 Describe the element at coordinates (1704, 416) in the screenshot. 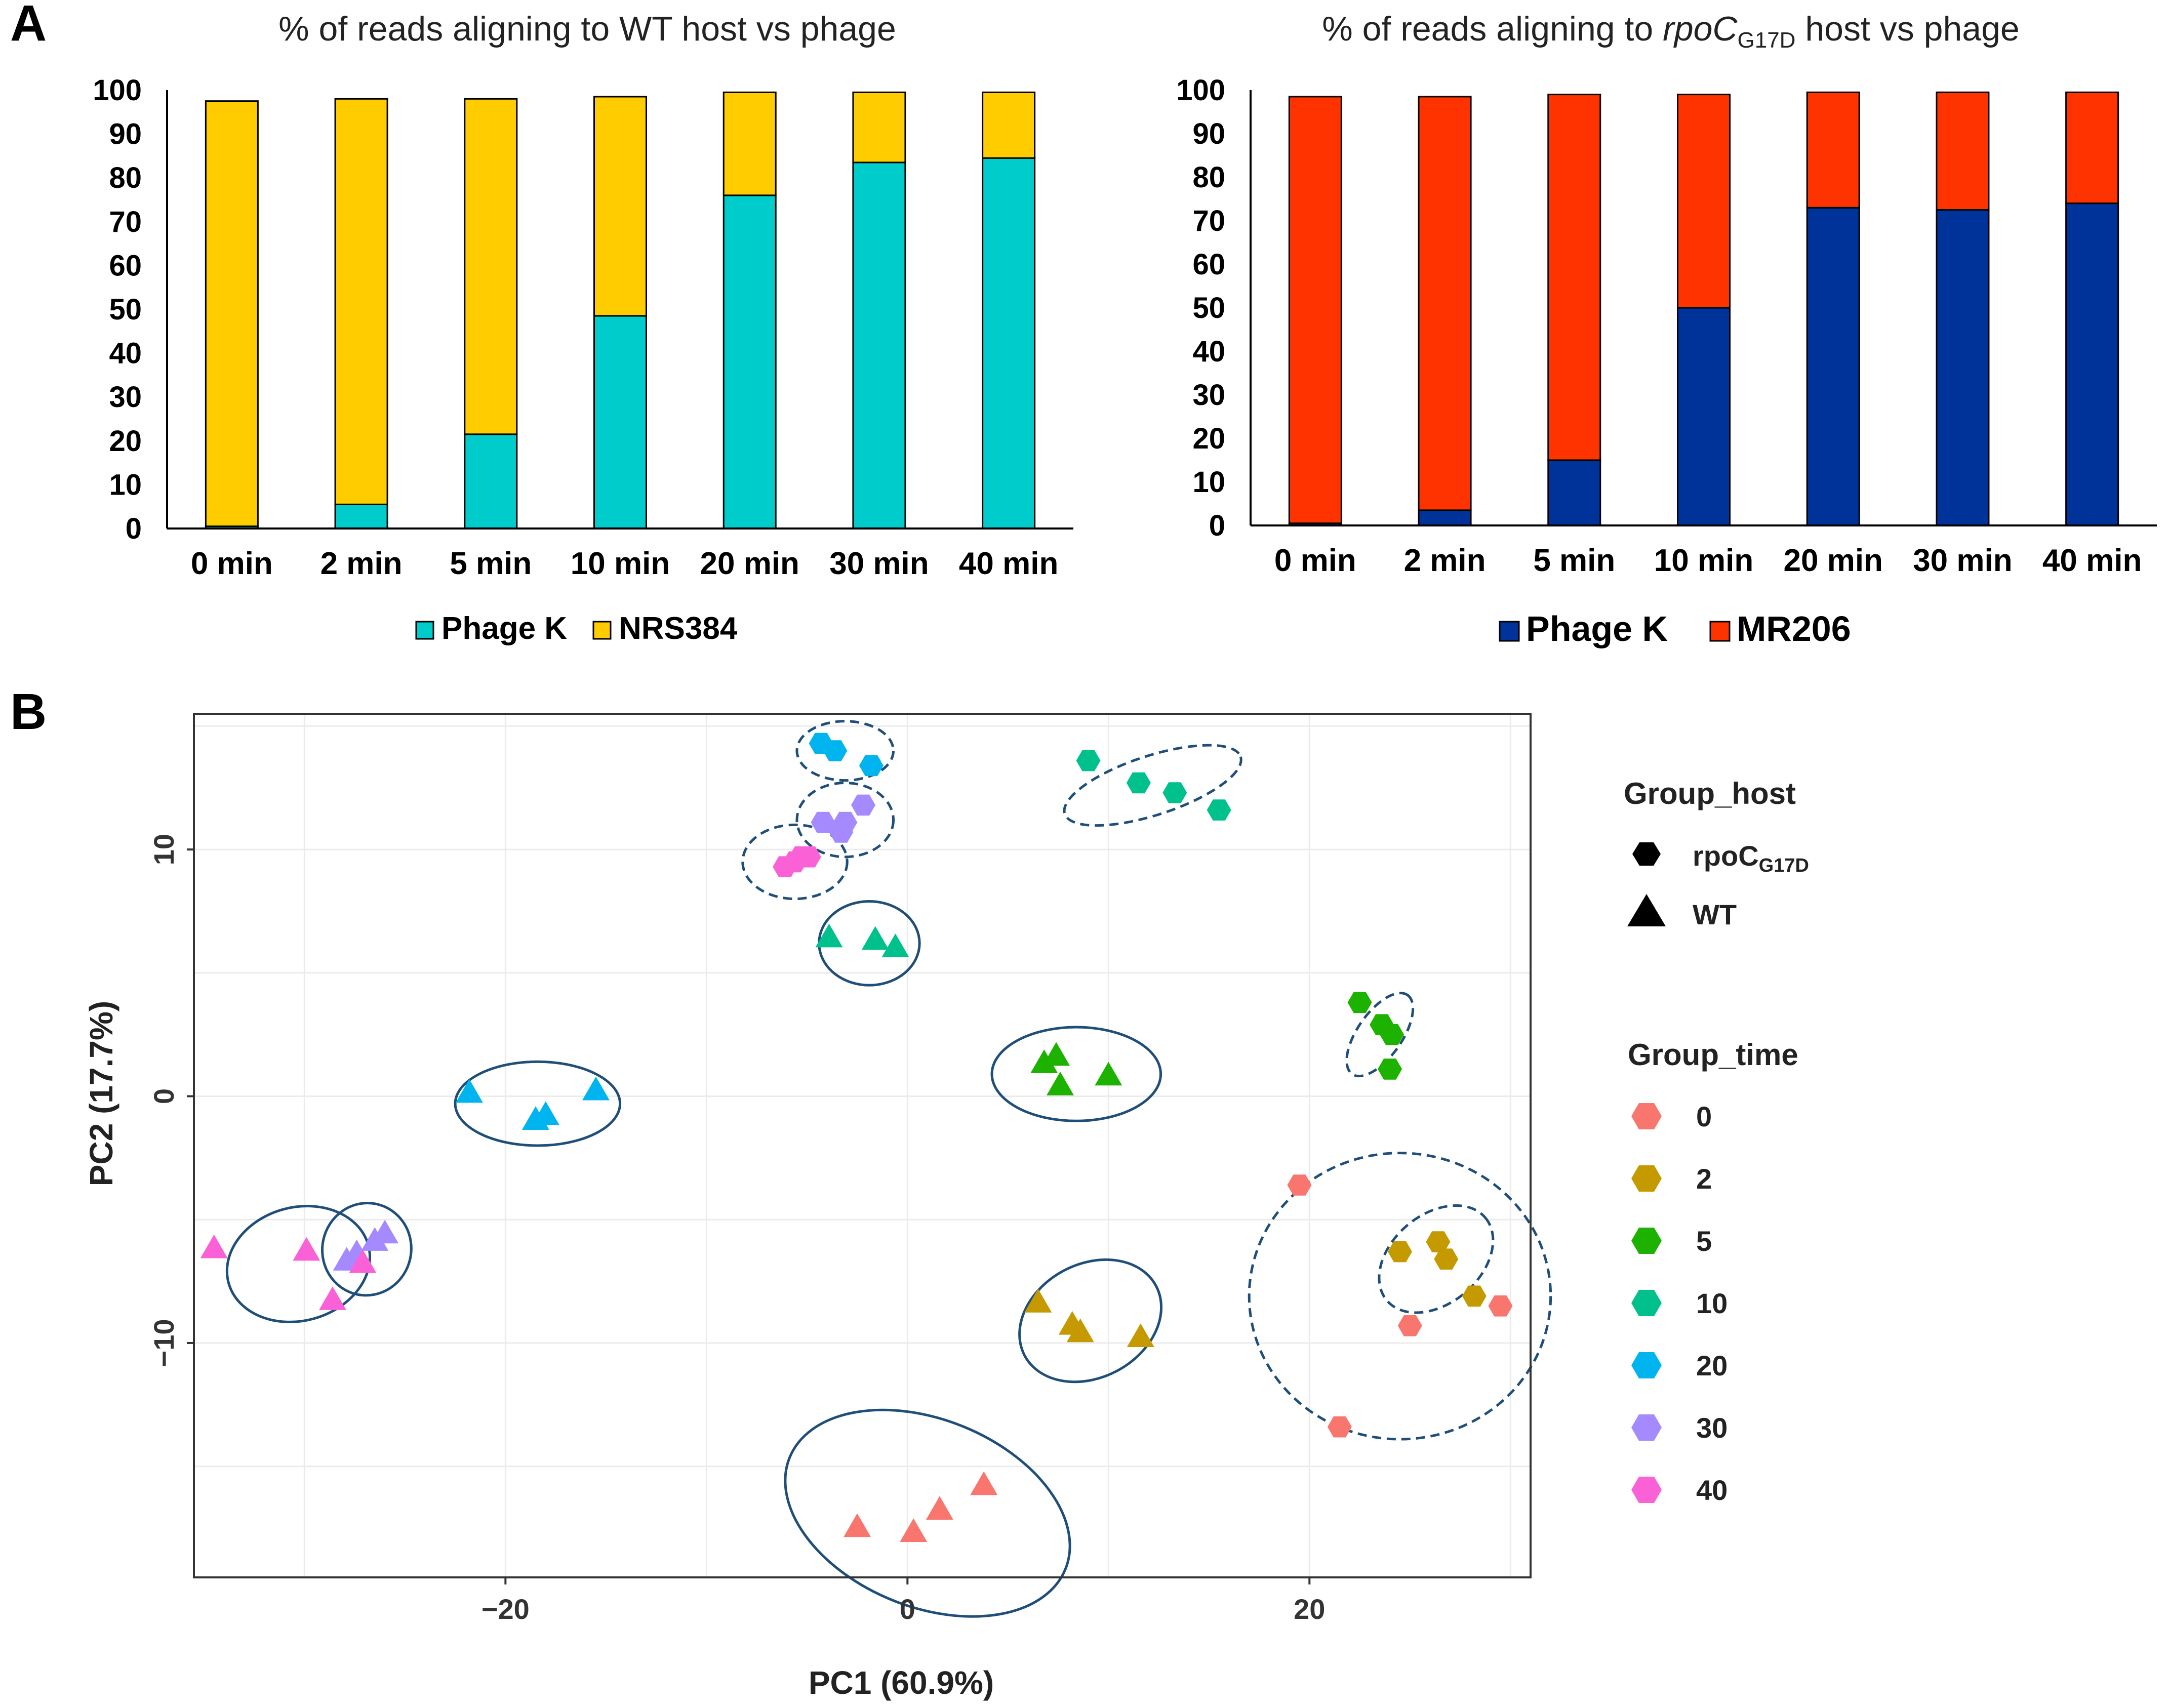

I see `rpoc-bar-phage-k-10-min` at that location.